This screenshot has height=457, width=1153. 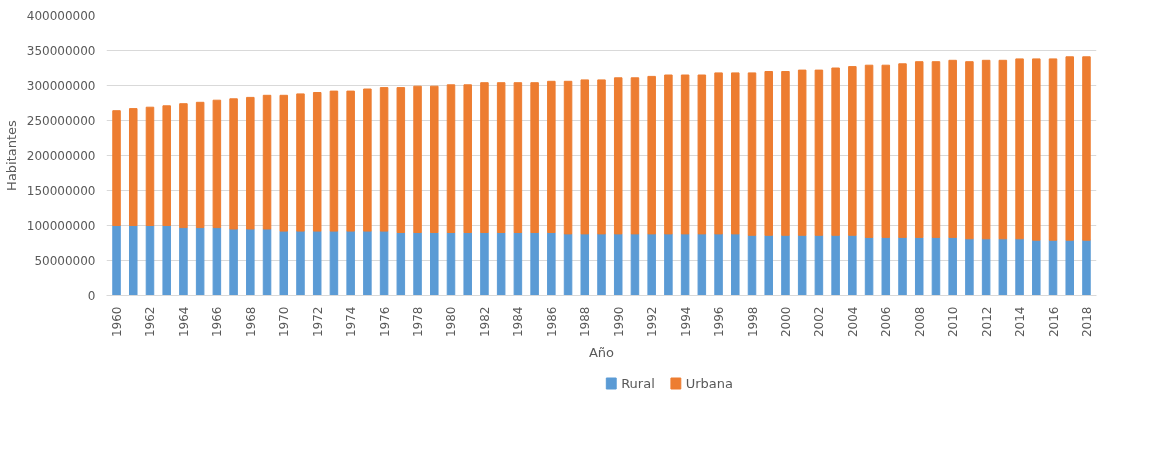 What do you see at coordinates (65, 261) in the screenshot?
I see `y-tick-label: 50000000` at bounding box center [65, 261].